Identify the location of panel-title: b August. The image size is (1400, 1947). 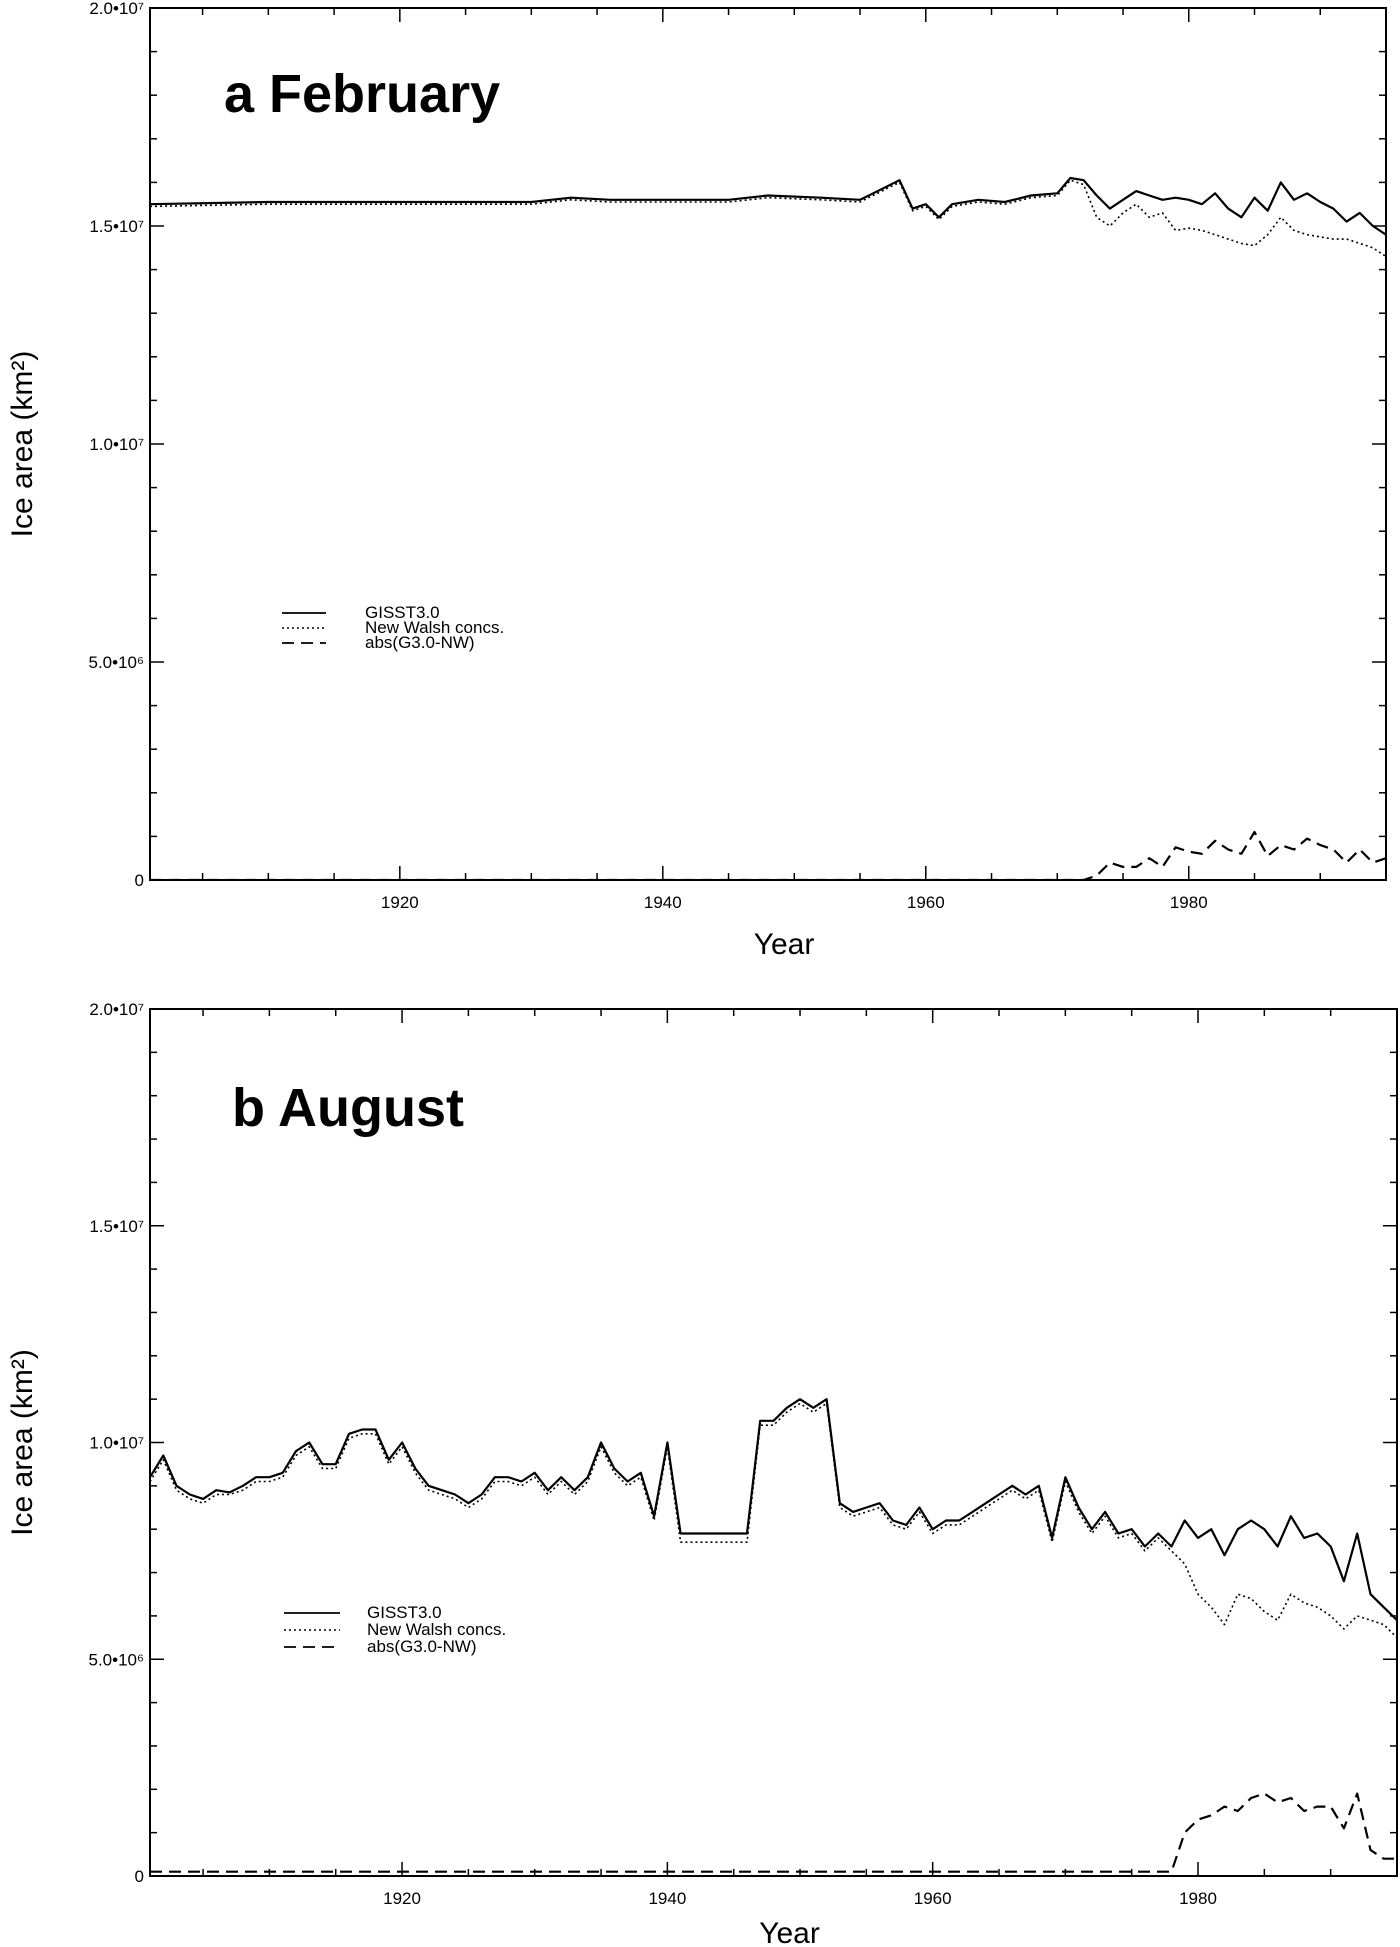
(348, 1108).